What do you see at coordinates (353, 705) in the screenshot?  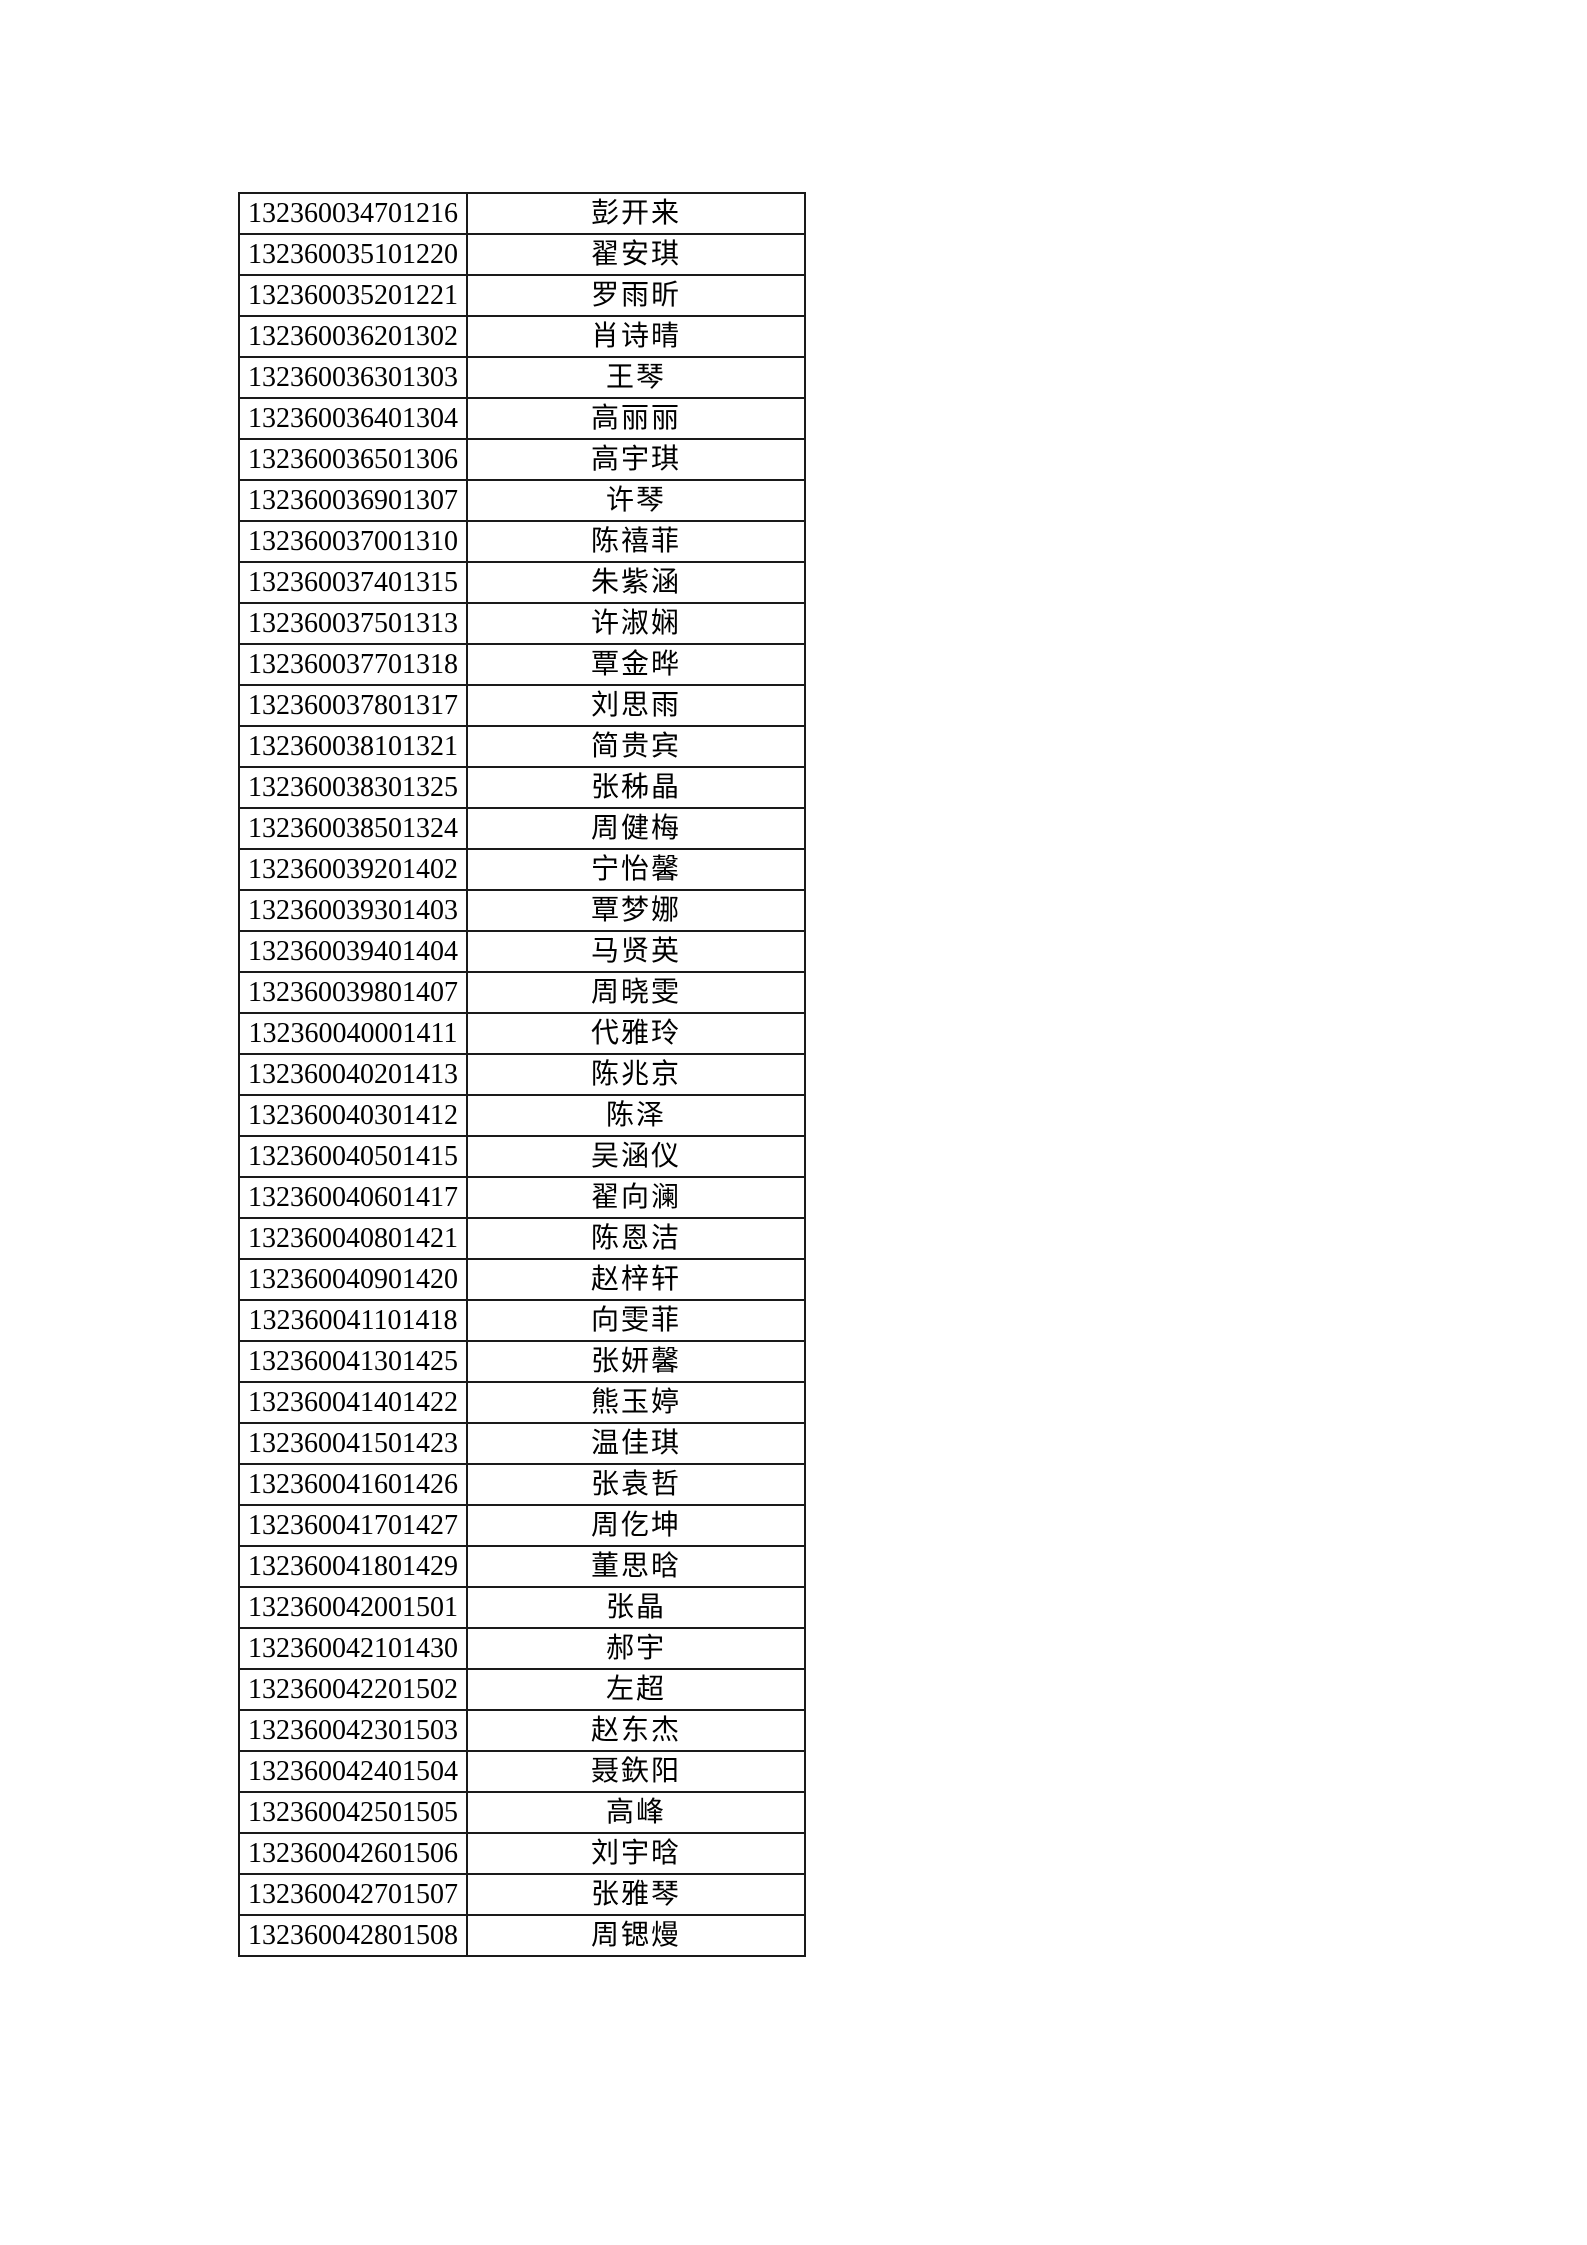 I see `exam-number-cell: 132360037801317` at bounding box center [353, 705].